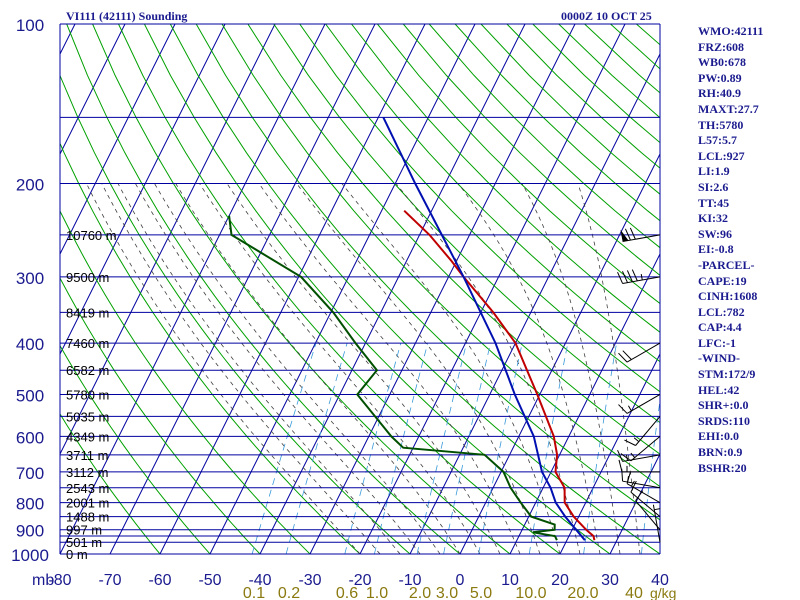 This screenshot has width=800, height=600. What do you see at coordinates (109, 580) in the screenshot?
I see `temperature-tick-label: -70` at bounding box center [109, 580].